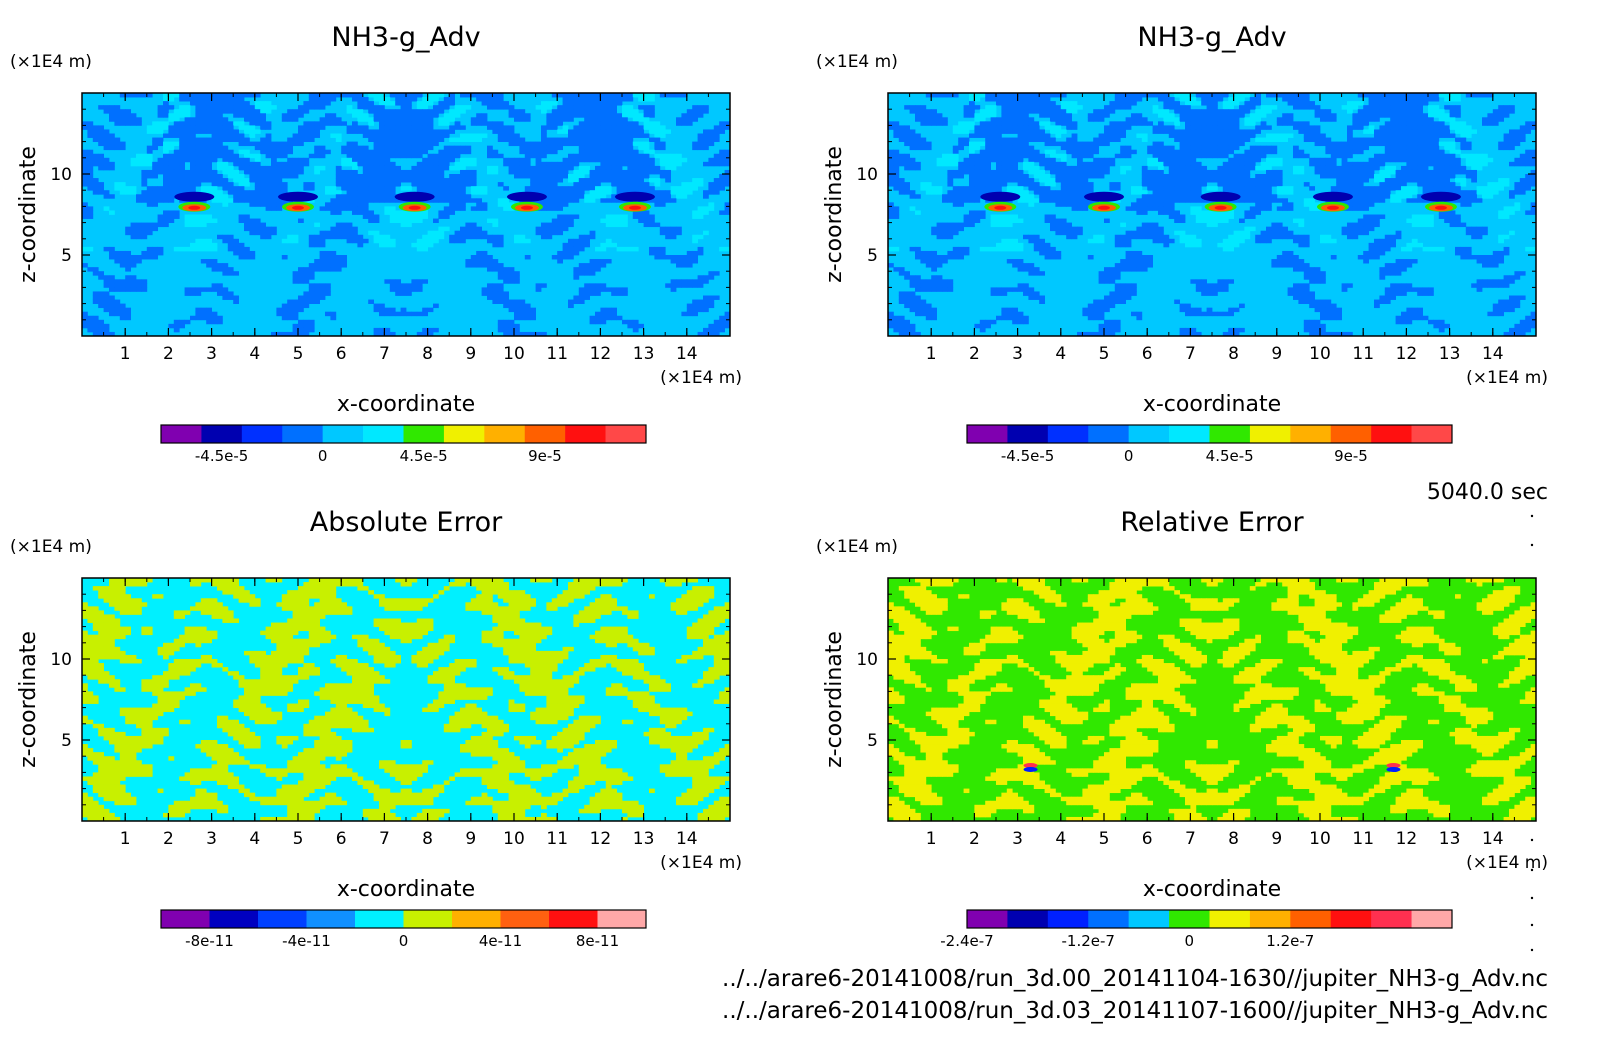 The image size is (1604, 1054). Describe the element at coordinates (51, 62) in the screenshot. I see `y-unit-label: (×1E4 m)` at that location.